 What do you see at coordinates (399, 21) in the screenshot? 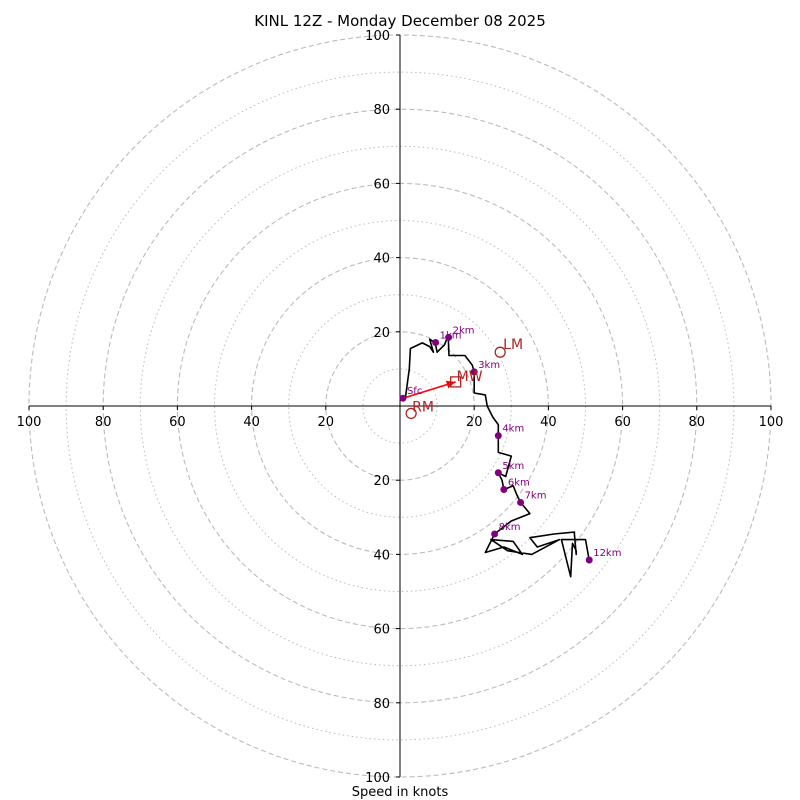
I see `chart-title: KINL 12Z - Monday December 08 2025` at bounding box center [399, 21].